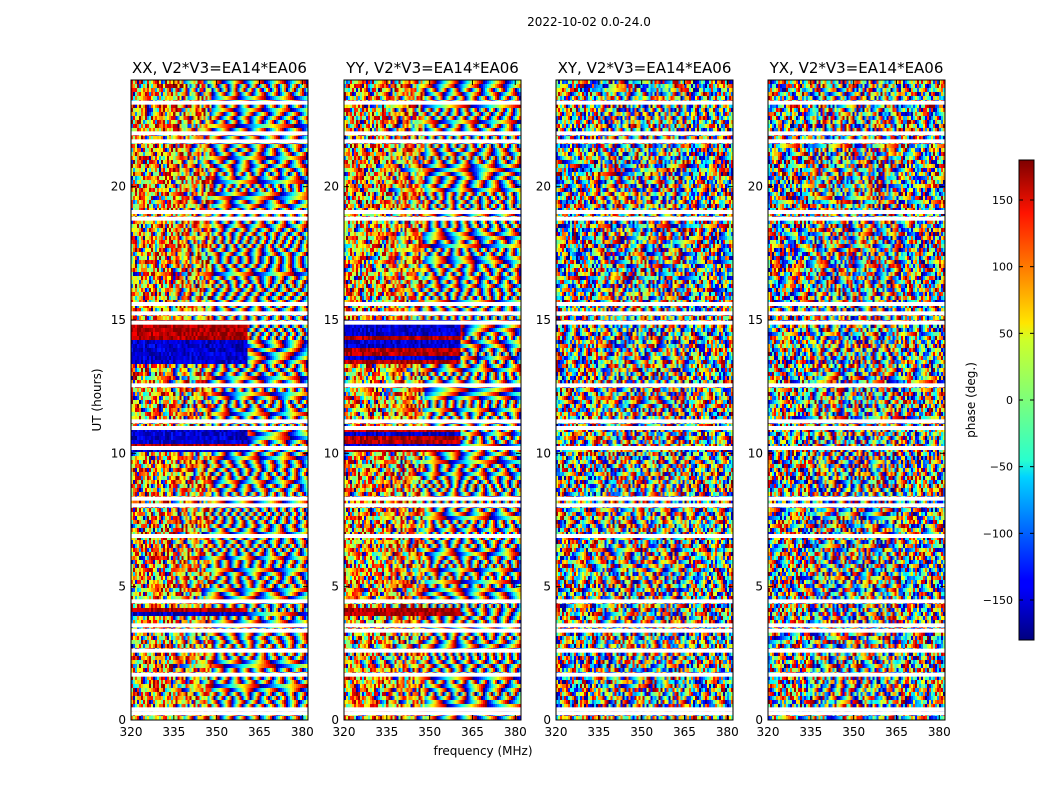 Image resolution: width=1050 pixels, height=800 pixels. What do you see at coordinates (939, 732) in the screenshot?
I see `x-tick-label-yx-380: 380` at bounding box center [939, 732].